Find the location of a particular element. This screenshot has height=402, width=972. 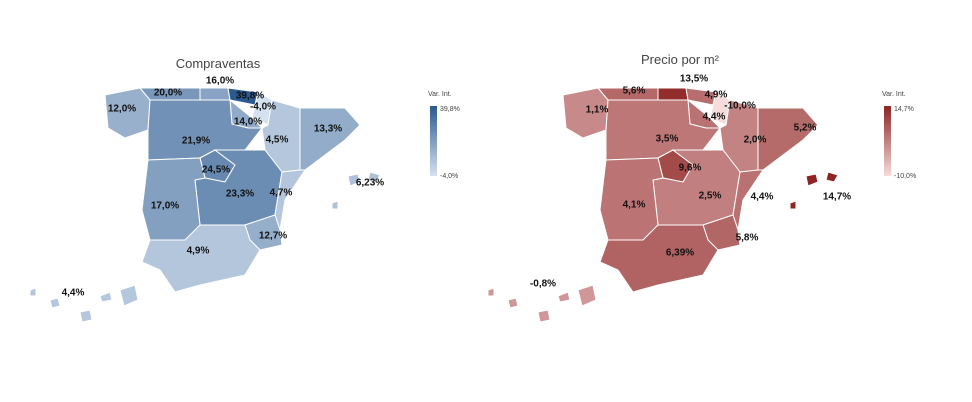

region-label: 5,6% is located at coordinates (634, 91).